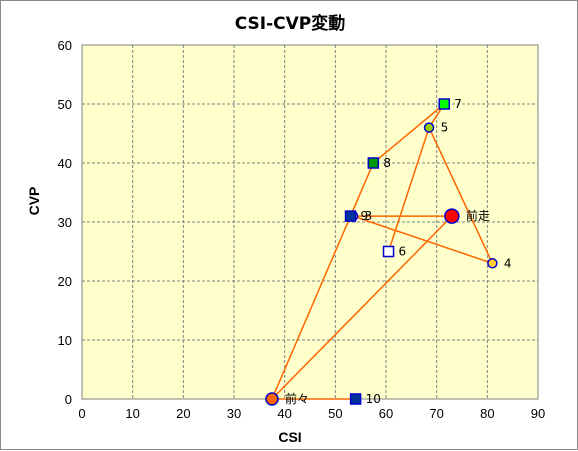  What do you see at coordinates (365, 216) in the screenshot?
I see `data-label: 9` at bounding box center [365, 216].